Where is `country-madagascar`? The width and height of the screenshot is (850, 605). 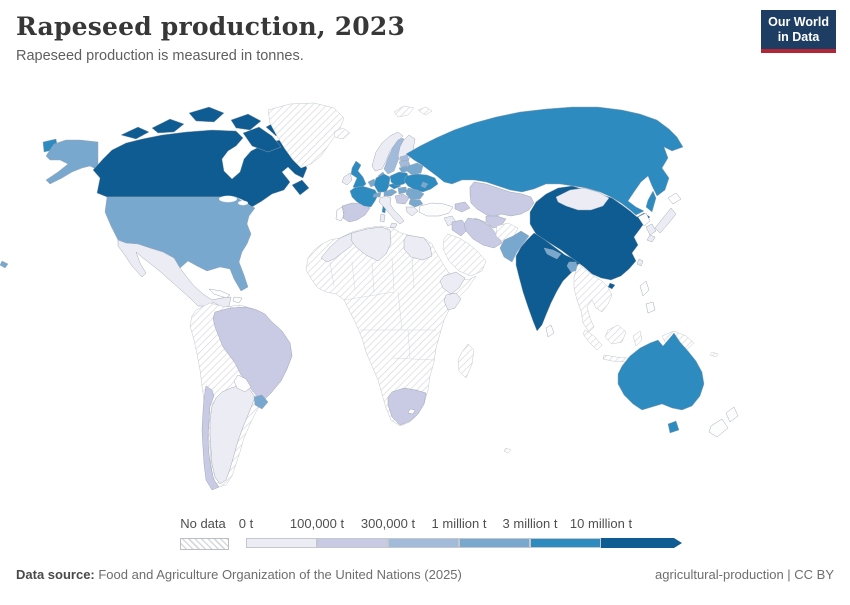 country-madagascar is located at coordinates (466, 361).